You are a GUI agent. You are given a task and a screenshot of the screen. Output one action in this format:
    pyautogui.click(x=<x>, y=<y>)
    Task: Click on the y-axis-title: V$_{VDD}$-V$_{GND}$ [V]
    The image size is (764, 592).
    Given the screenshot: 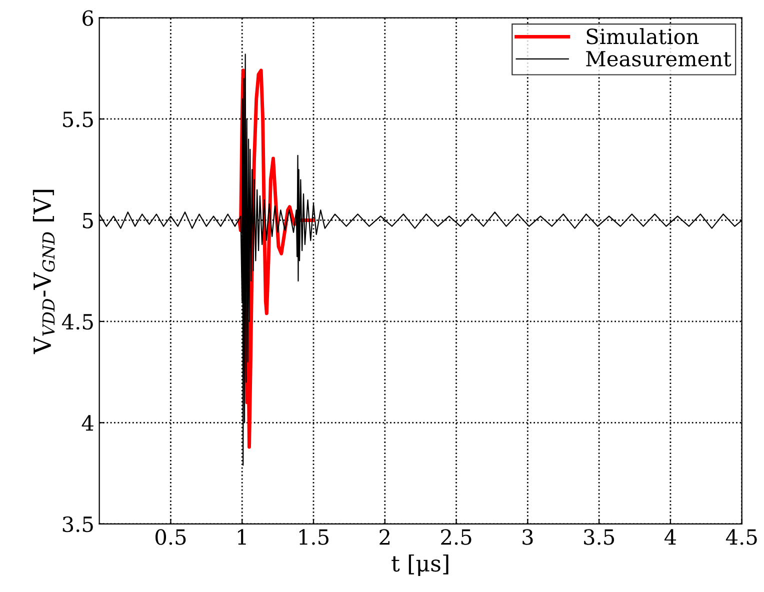 What is the action you would take?
    pyautogui.click(x=43, y=272)
    